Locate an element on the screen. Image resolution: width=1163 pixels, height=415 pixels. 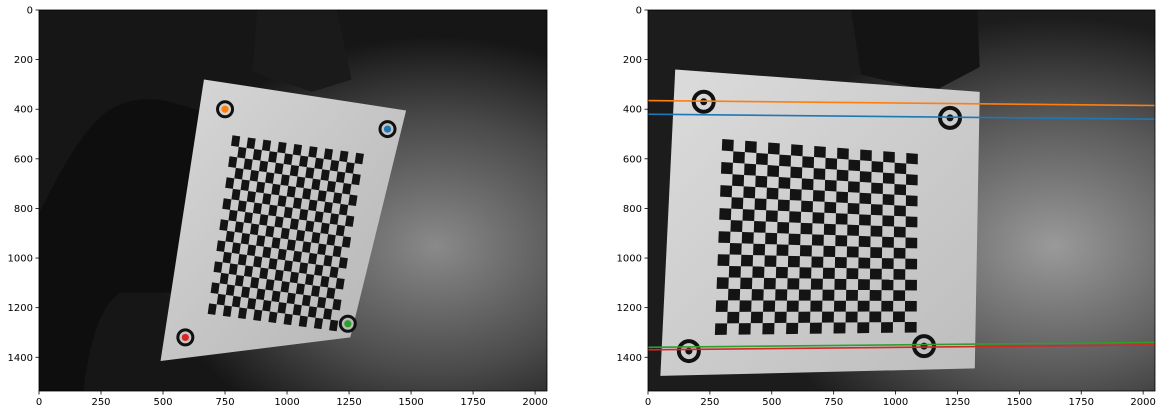
y-tick-label: 1400 is located at coordinates (629, 358).